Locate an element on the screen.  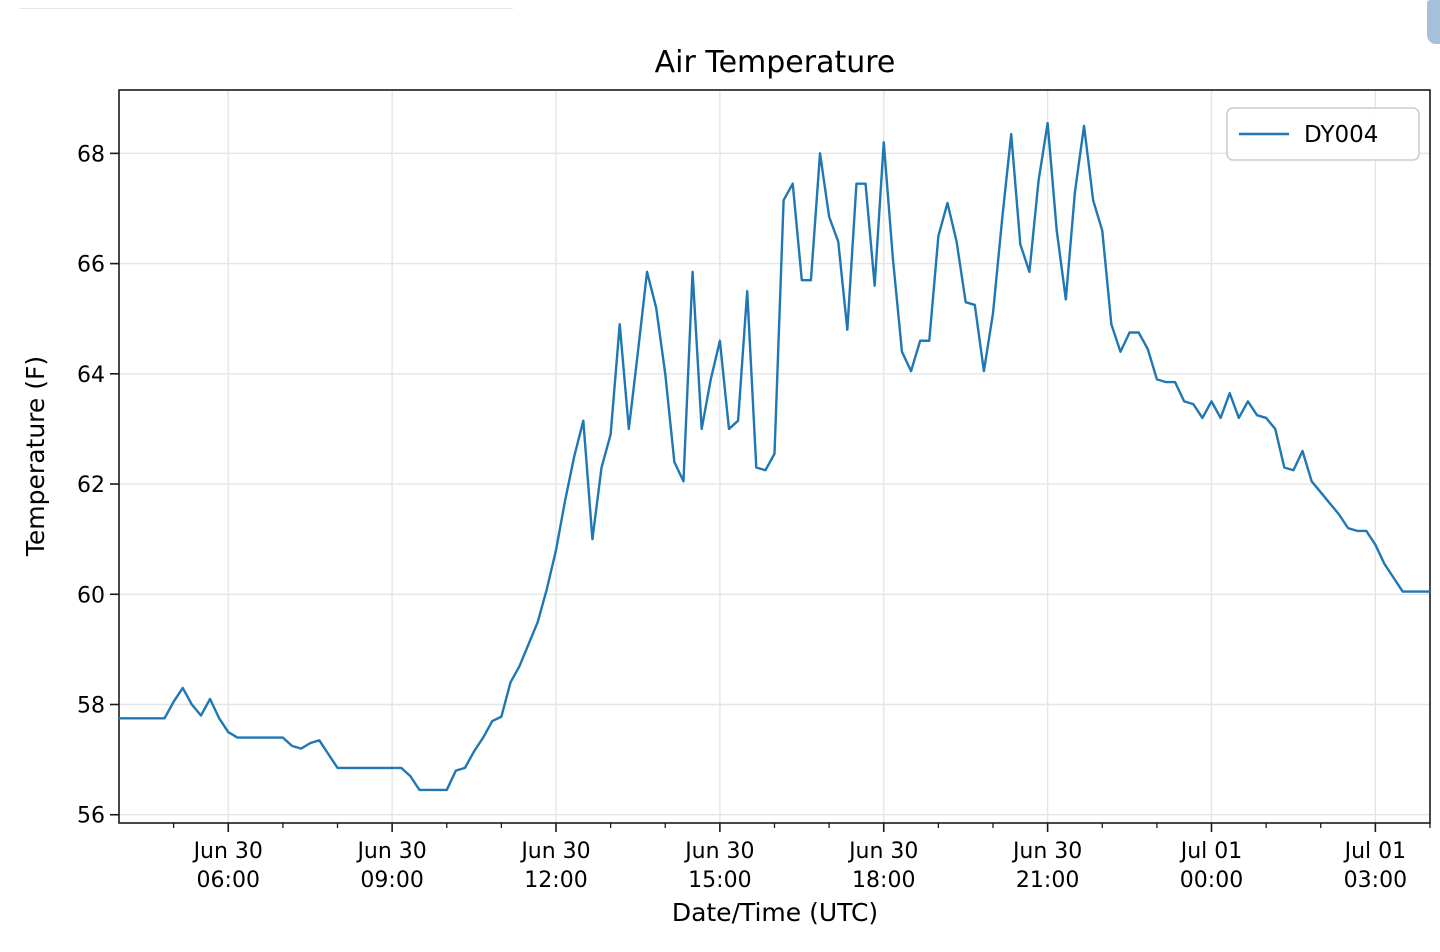
legend-label: DY004 is located at coordinates (1341, 135).